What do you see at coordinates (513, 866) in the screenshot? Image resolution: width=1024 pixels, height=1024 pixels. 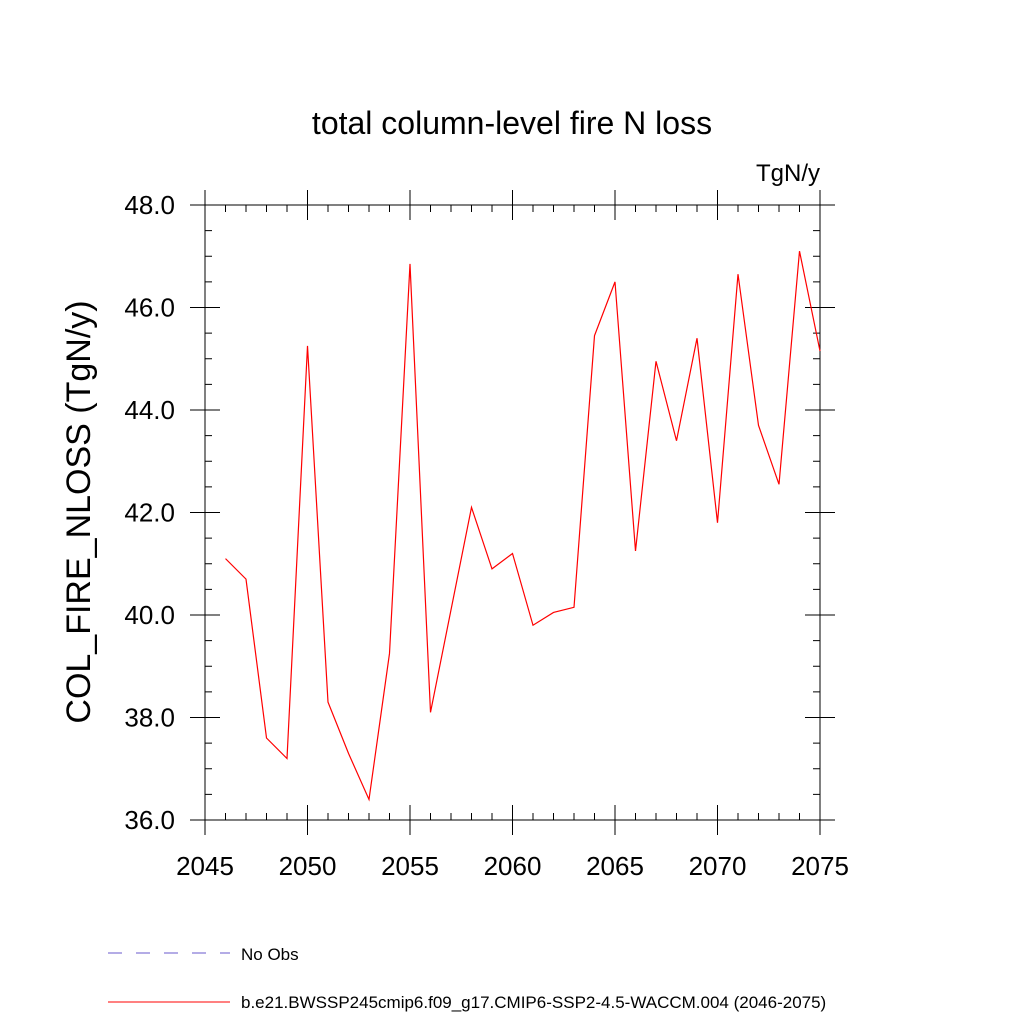 I see `x-tick-label: 2060` at bounding box center [513, 866].